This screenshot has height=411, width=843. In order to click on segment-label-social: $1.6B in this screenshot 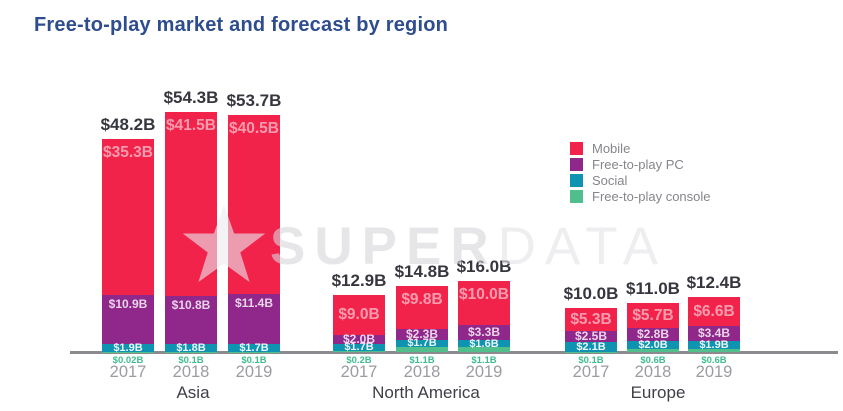, I will do `click(484, 343)`.